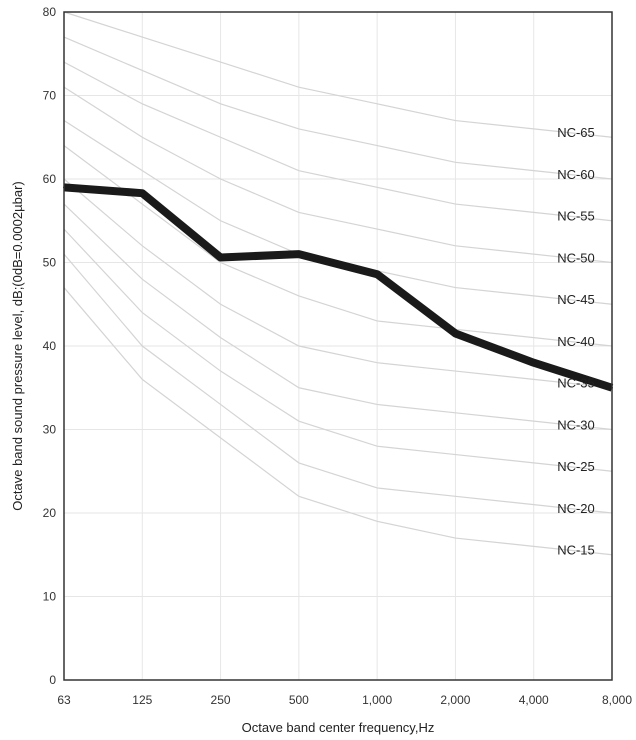 The width and height of the screenshot is (636, 740). Describe the element at coordinates (576, 299) in the screenshot. I see `nc-curve-label: NC-45` at that location.